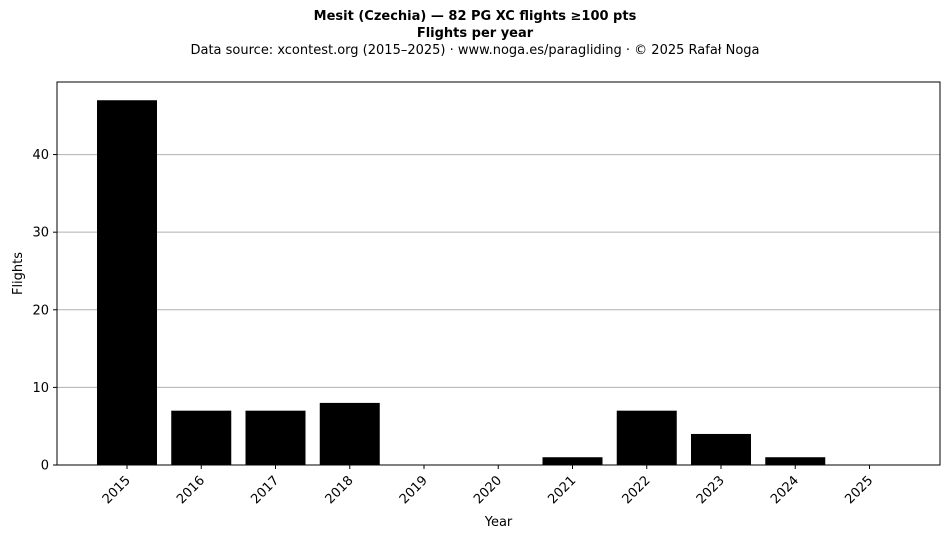 Image resolution: width=950 pixels, height=539 pixels. Describe the element at coordinates (785, 490) in the screenshot. I see `x-tick-label: 2024` at that location.